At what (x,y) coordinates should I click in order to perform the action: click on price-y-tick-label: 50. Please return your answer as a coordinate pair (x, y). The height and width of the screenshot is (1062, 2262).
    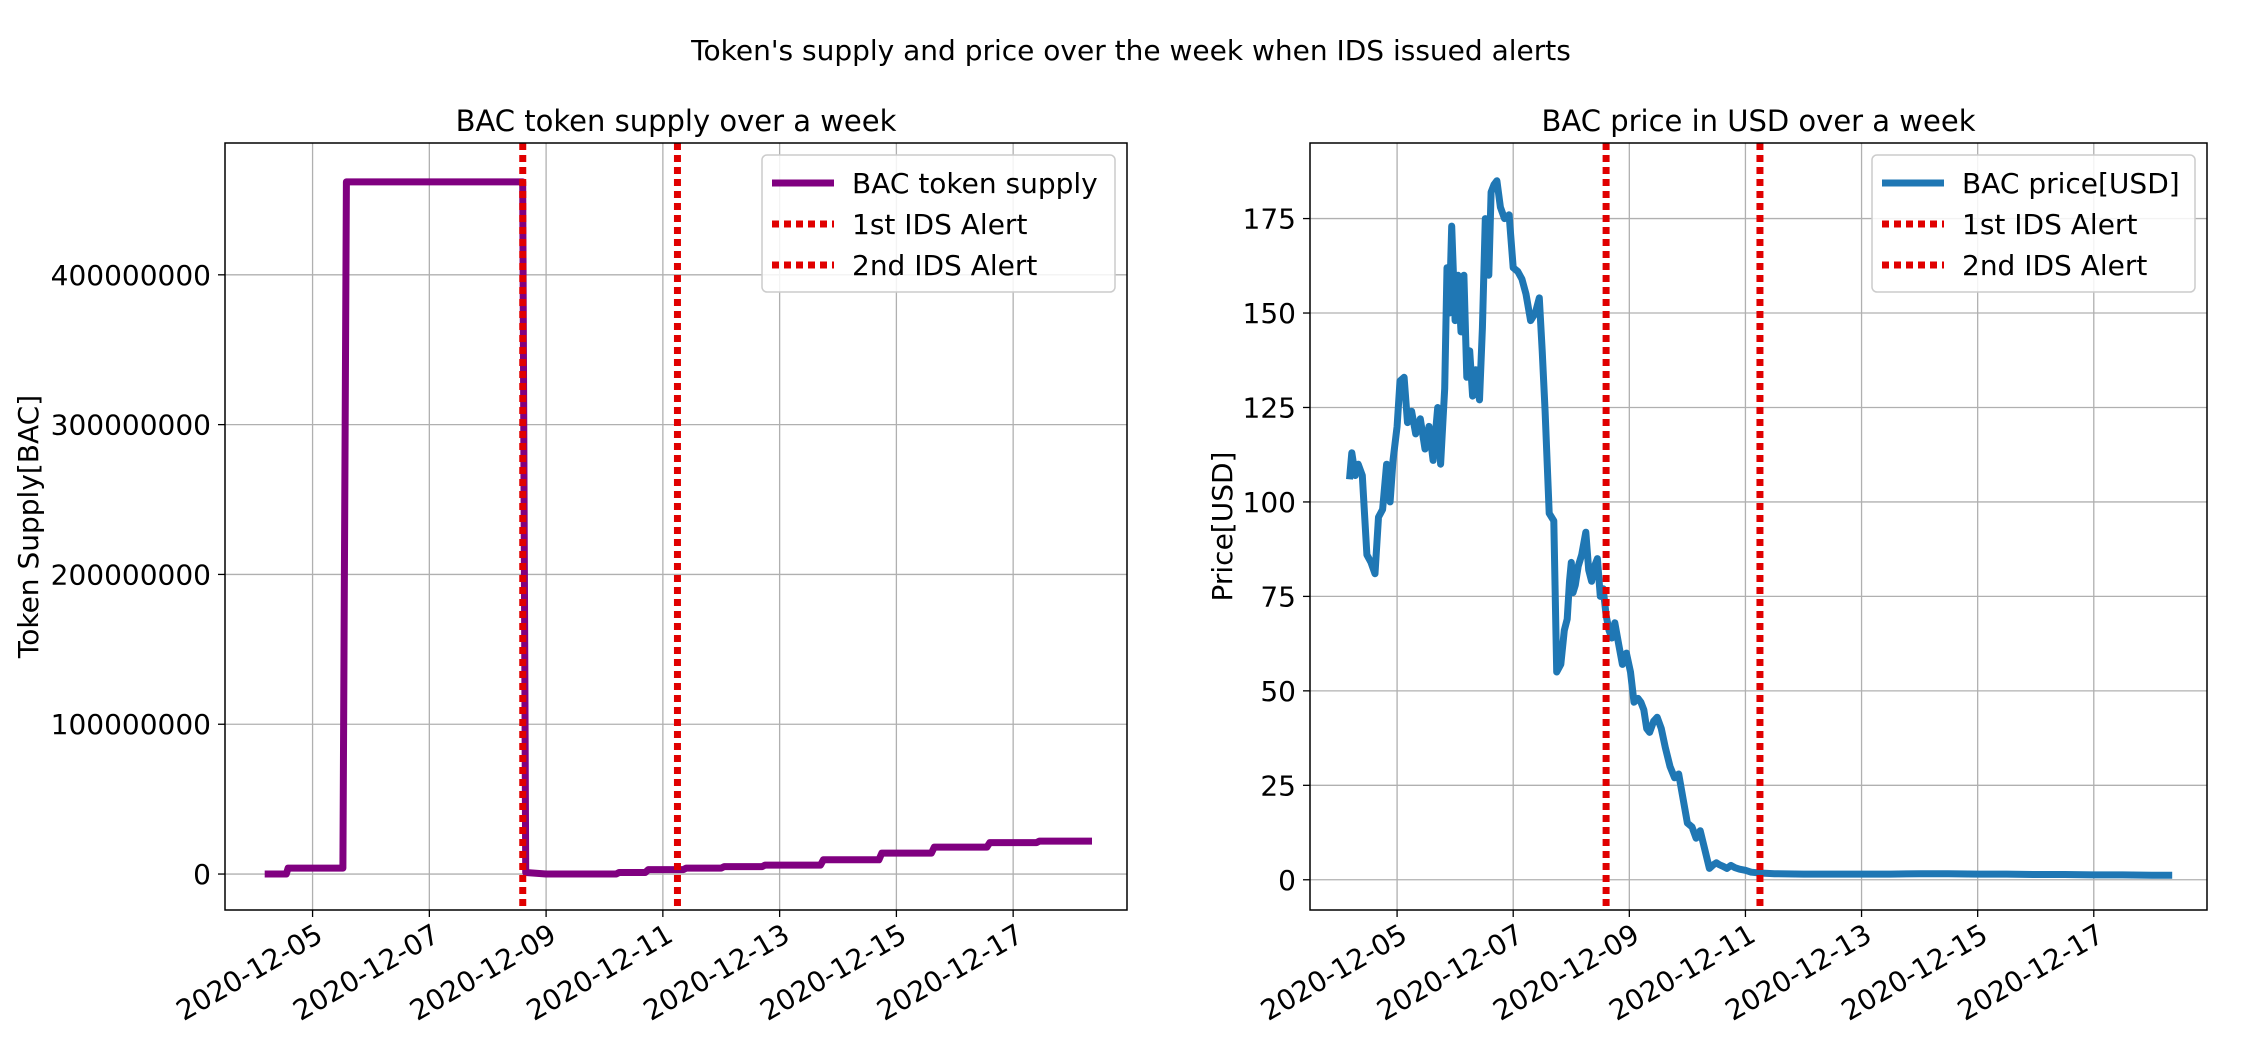
    Looking at the image, I should click on (1278, 691).